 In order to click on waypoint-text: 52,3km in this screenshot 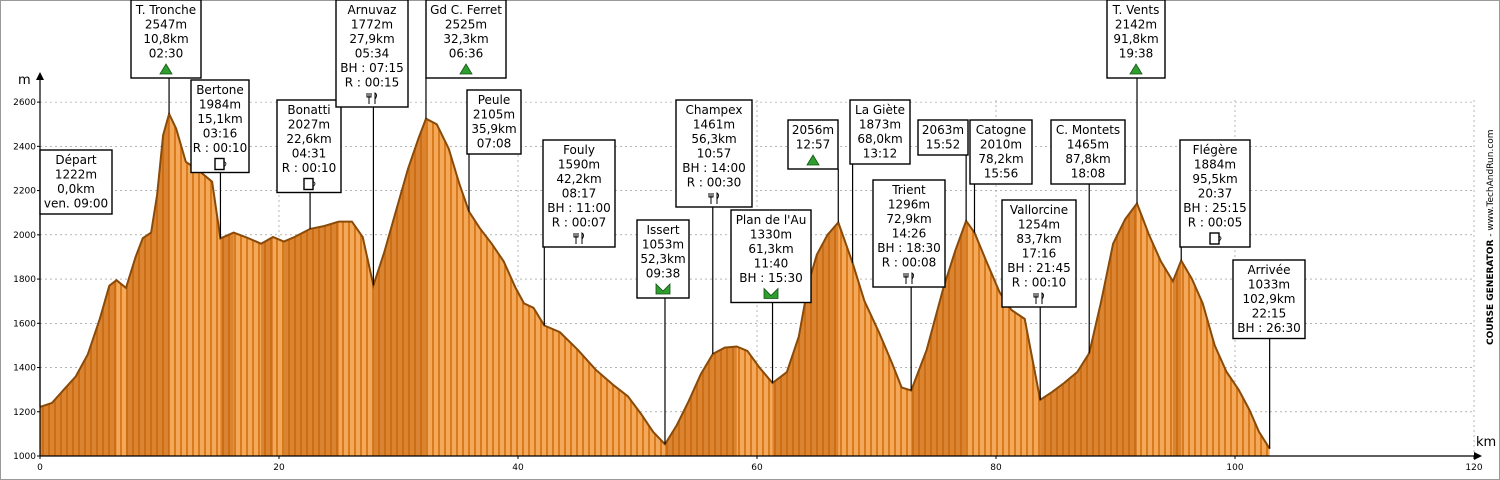, I will do `click(662, 259)`.